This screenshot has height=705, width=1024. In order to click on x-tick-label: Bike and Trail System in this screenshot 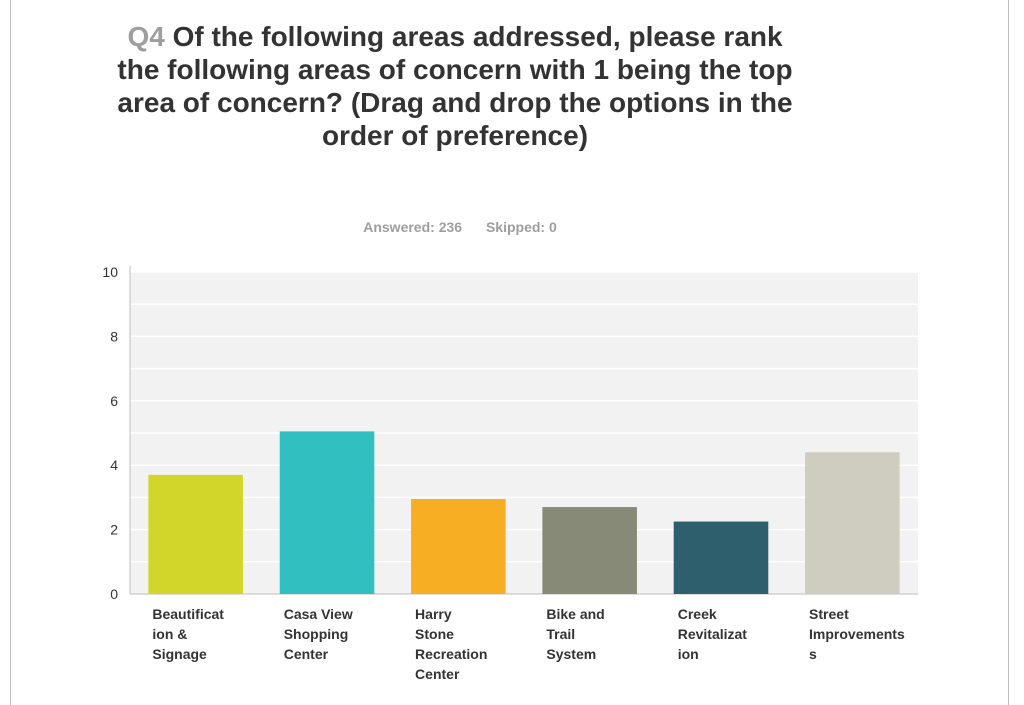, I will do `click(575, 634)`.